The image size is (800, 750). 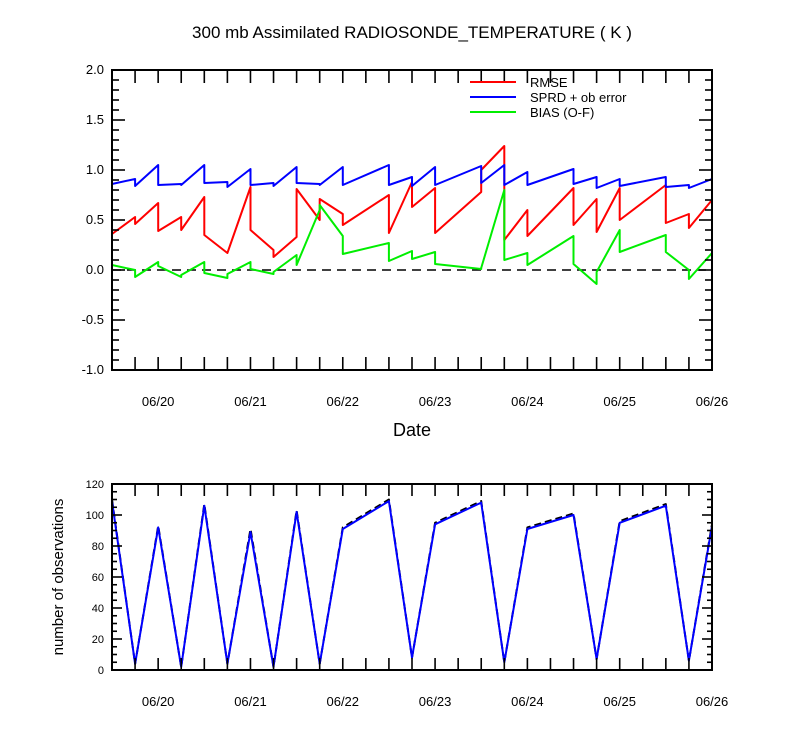 I want to click on top-y-tick-labels: -1.0 -0.5 0.0 0.5 1.0 1.5 2.0, so click(x=93, y=219).